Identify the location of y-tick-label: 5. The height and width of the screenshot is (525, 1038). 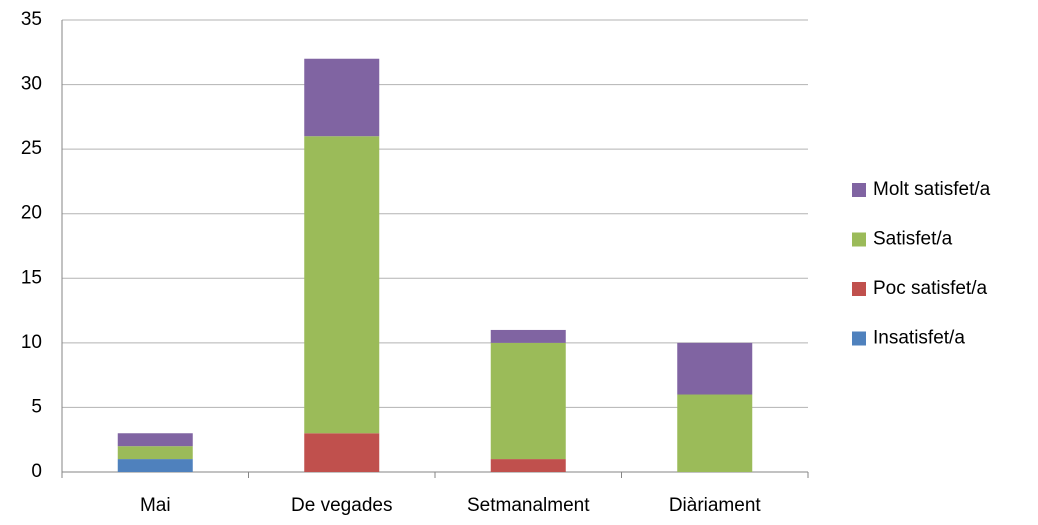
(36, 406).